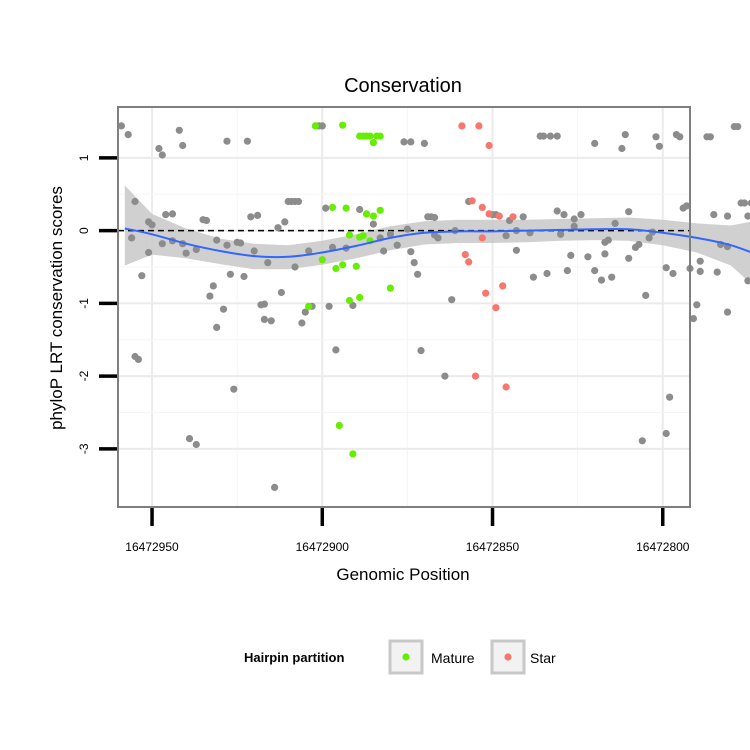 The height and width of the screenshot is (750, 750). Describe the element at coordinates (84, 303) in the screenshot. I see `y-tick-label: -1` at that location.